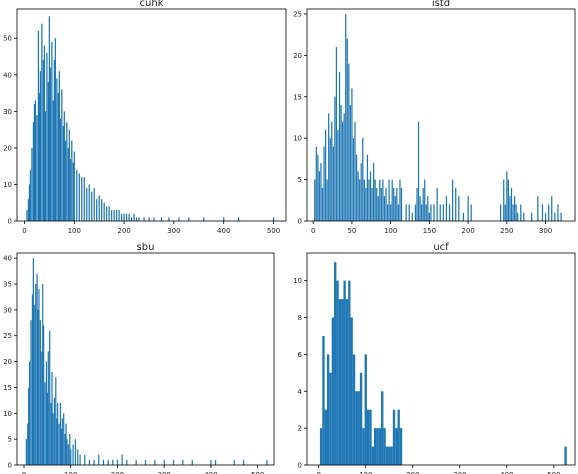  What do you see at coordinates (506, 231) in the screenshot?
I see `x-tick-label: 250` at bounding box center [506, 231].